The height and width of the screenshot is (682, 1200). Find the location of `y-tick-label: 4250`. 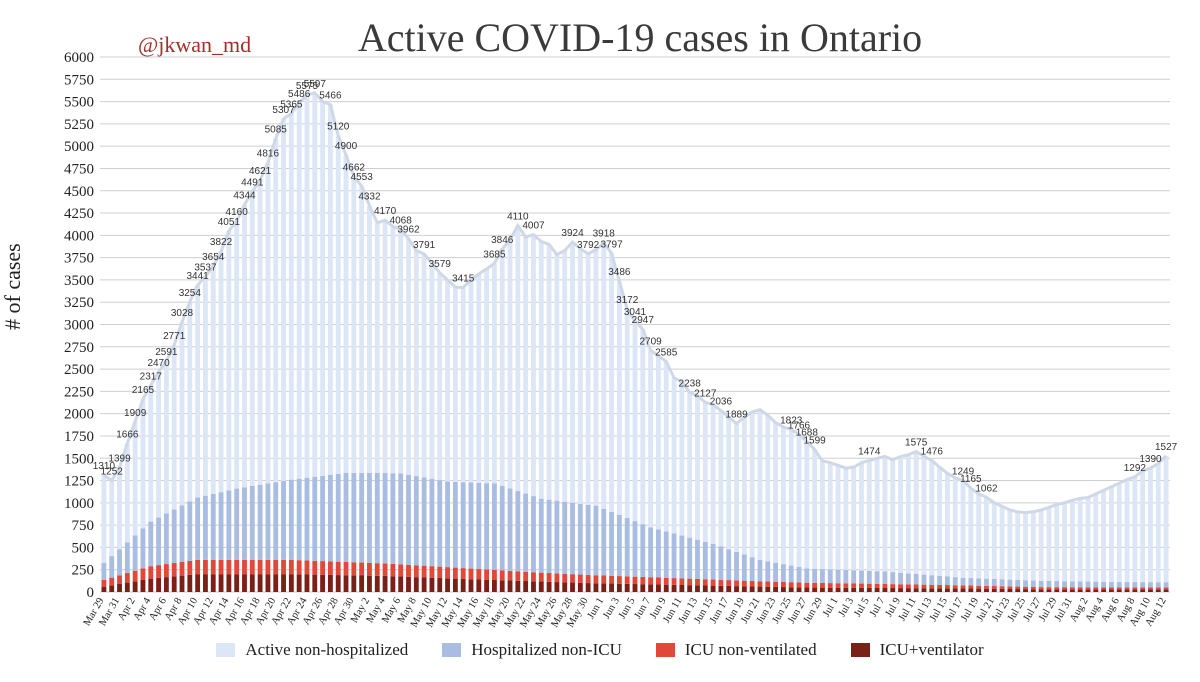

y-tick-label: 4250 is located at coordinates (79, 214).